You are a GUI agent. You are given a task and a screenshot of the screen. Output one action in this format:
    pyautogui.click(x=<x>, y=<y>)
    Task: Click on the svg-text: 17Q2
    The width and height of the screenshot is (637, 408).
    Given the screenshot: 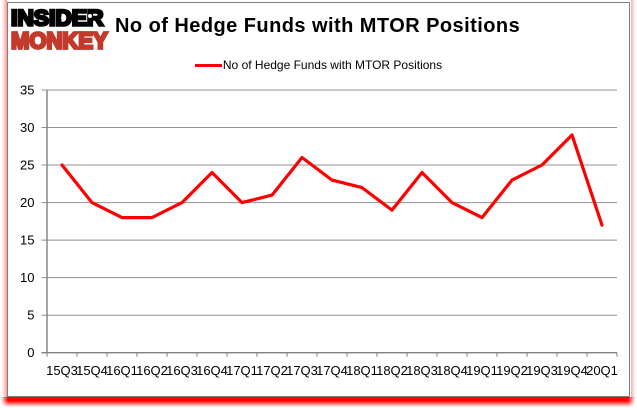 What is the action you would take?
    pyautogui.click(x=272, y=370)
    